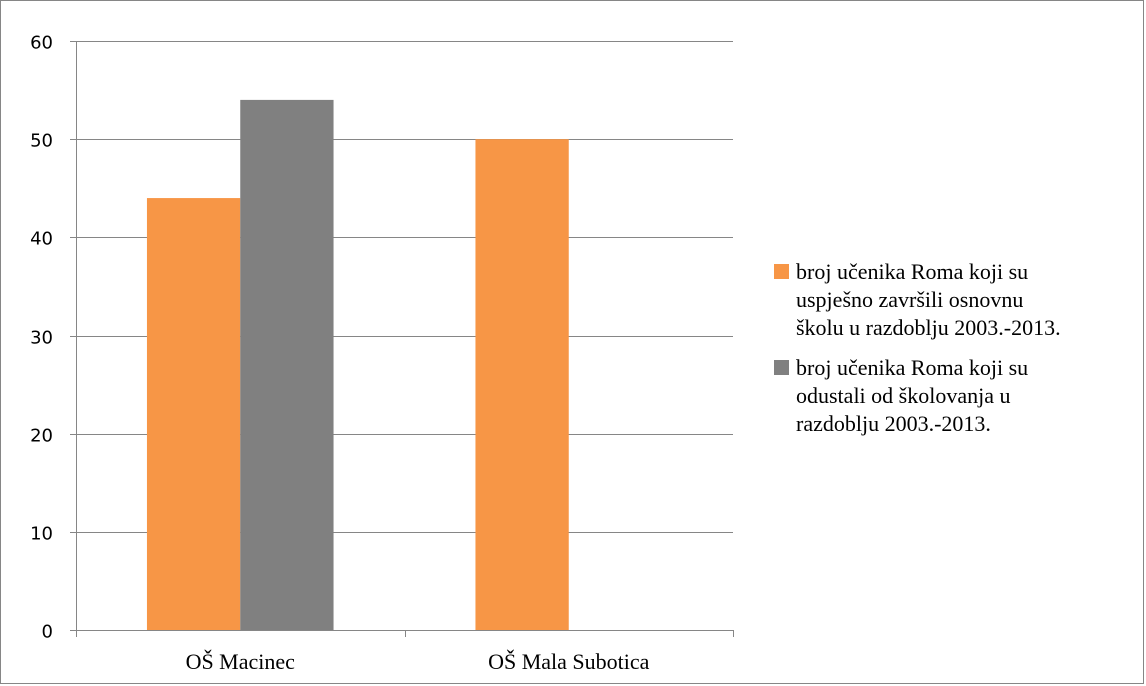 The image size is (1146, 686). I want to click on y-tick-label: 20, so click(41, 436).